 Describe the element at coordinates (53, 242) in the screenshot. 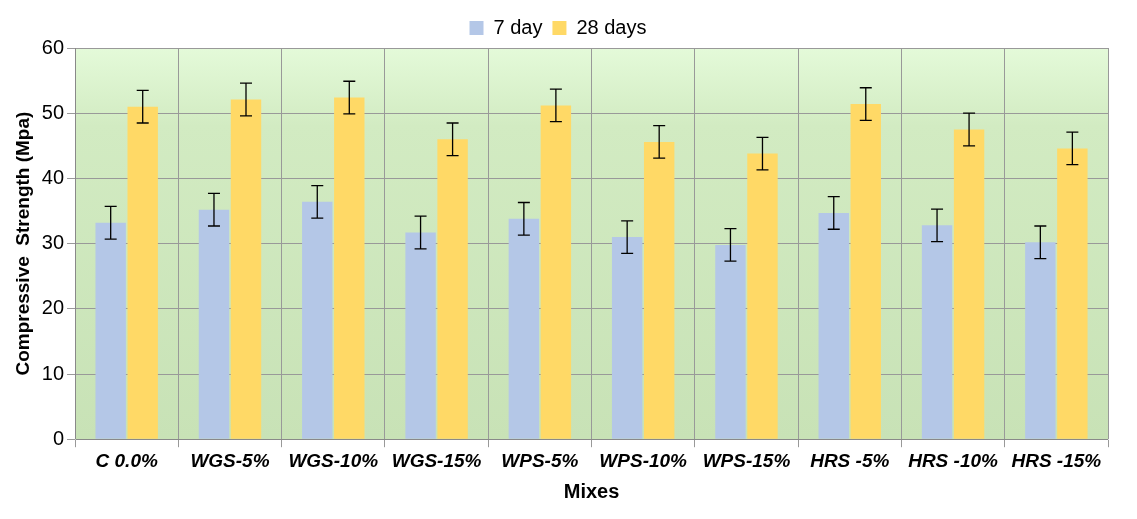

I see `y-tick-label: 30` at that location.